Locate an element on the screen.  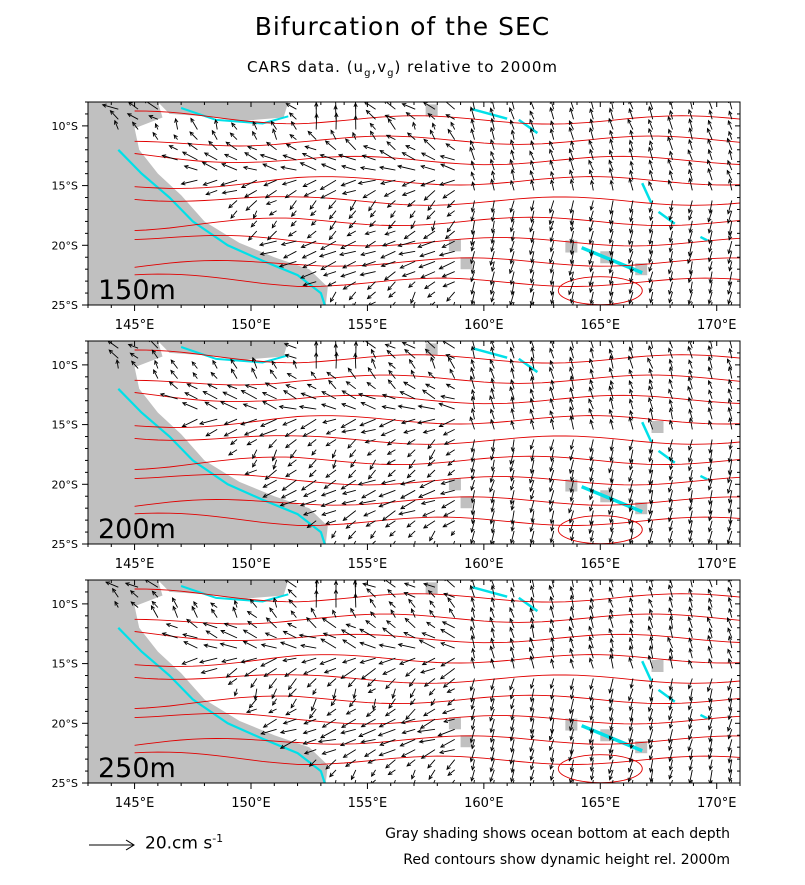
dynamic-height-contour is located at coordinates (437, 141).